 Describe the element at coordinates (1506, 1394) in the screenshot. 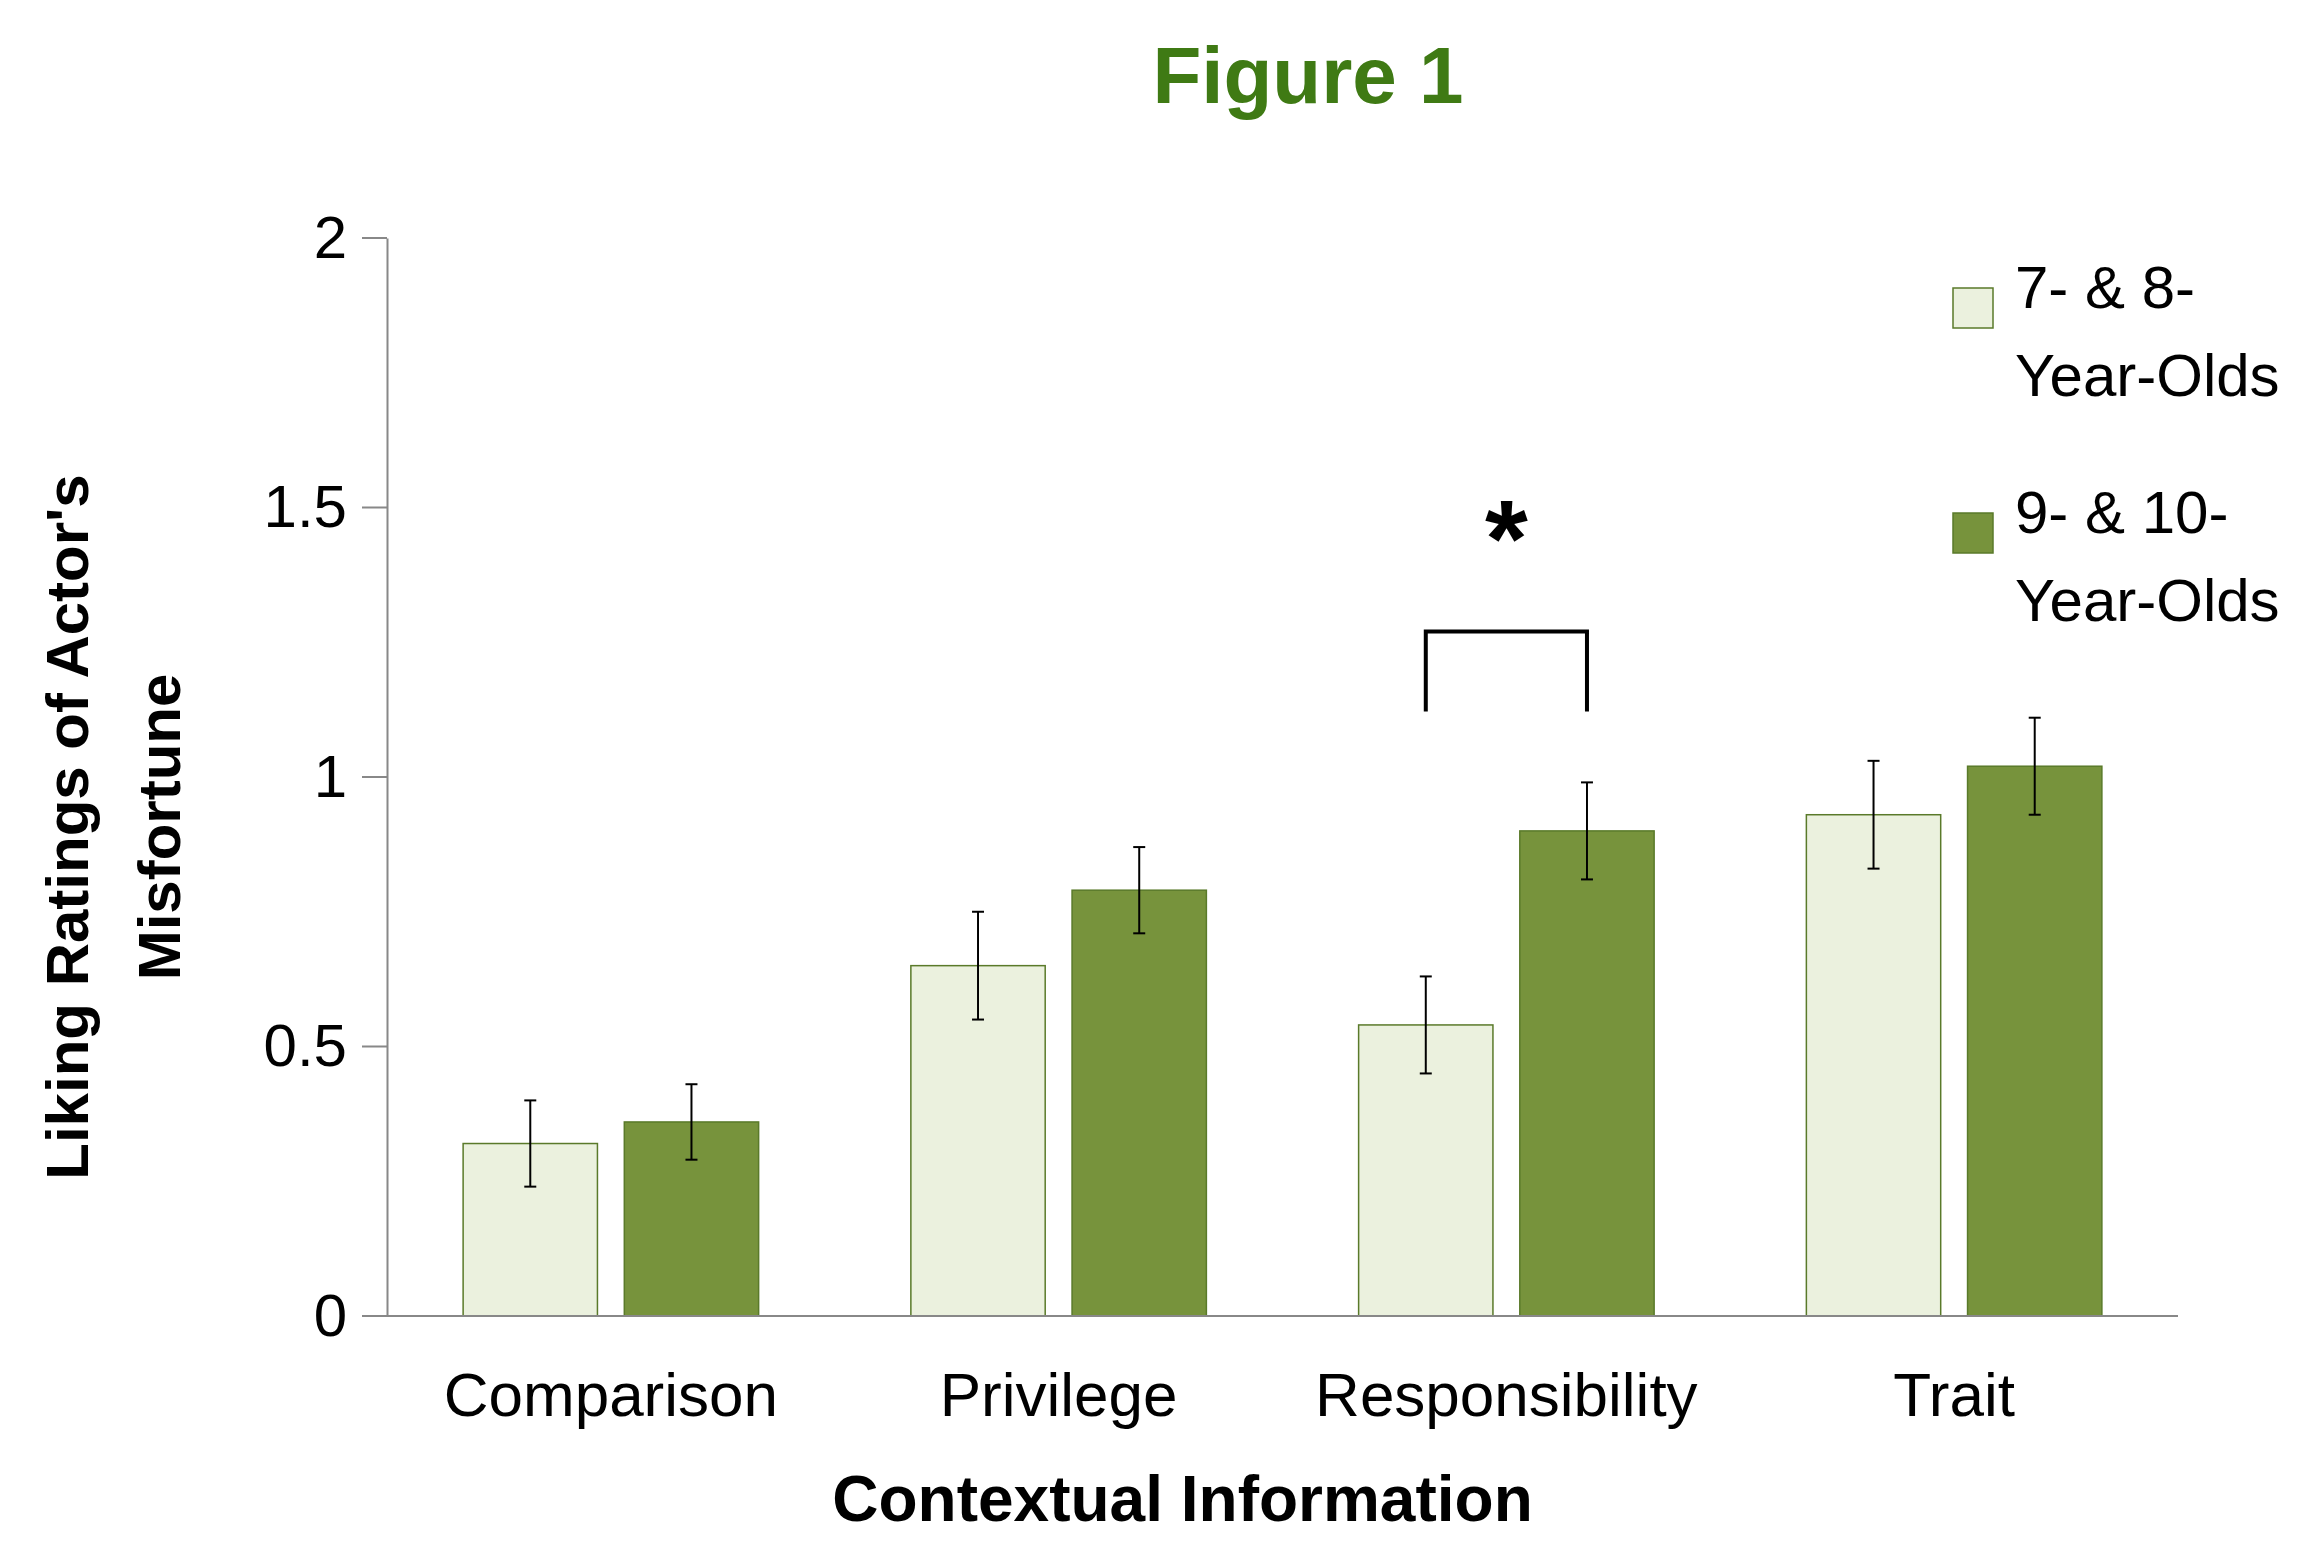

I see `x-tick-label: Responsibility` at that location.